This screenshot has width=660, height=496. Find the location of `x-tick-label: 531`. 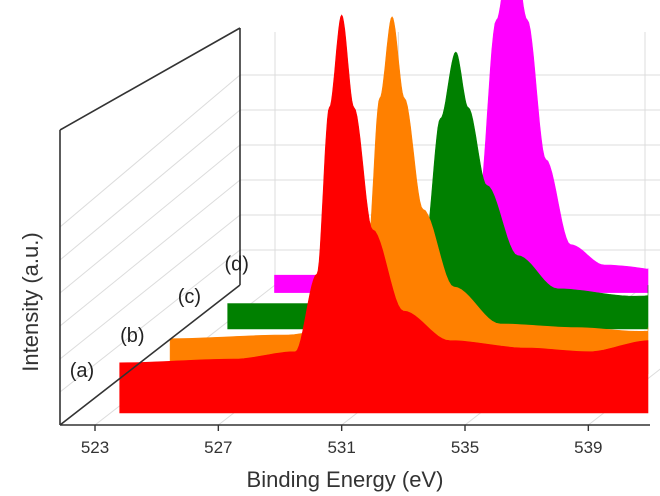

x-tick-label: 531 is located at coordinates (341, 447).